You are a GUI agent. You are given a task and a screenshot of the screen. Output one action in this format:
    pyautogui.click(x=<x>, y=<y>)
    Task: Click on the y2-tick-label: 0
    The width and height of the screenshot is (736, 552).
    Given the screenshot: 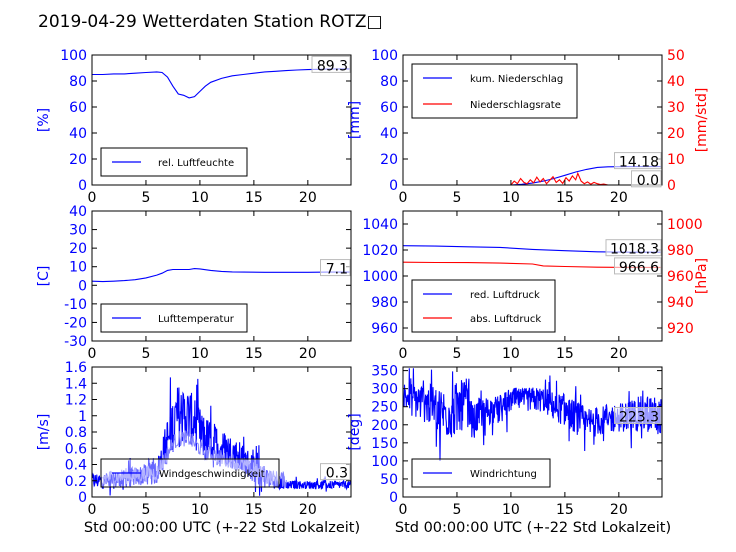 What is the action you would take?
    pyautogui.click(x=671, y=186)
    